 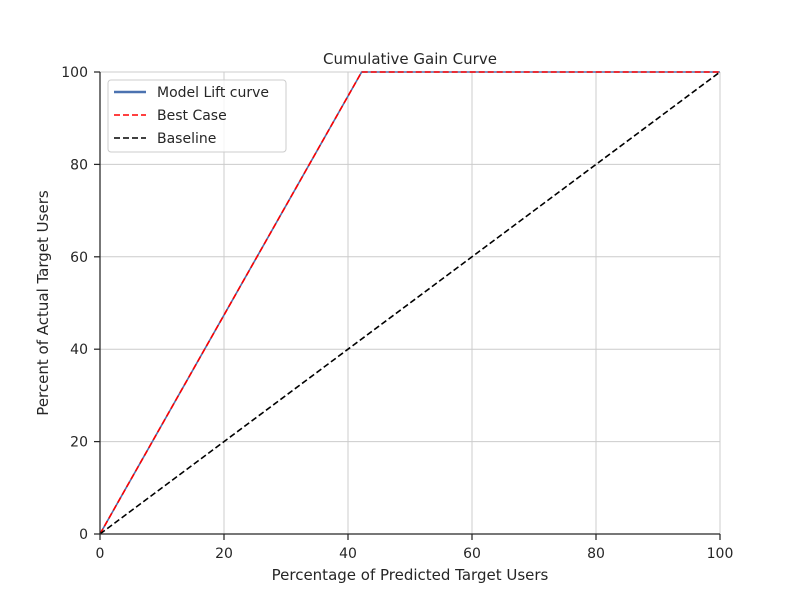 I want to click on y-tick-label: 100, so click(x=74, y=73).